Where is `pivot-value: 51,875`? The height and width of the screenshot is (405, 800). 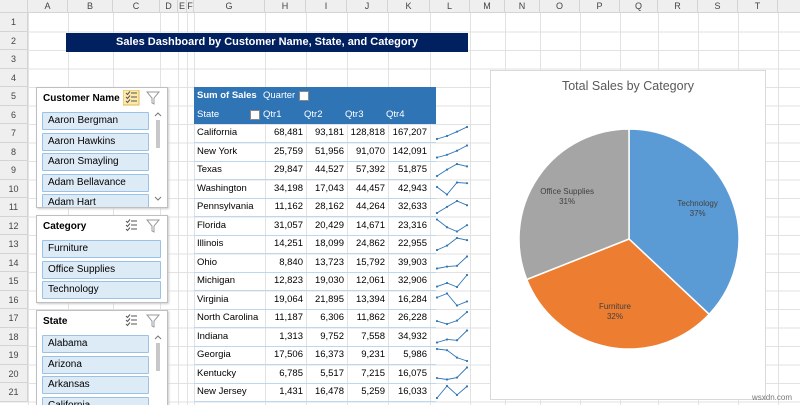 pivot-value: 51,875 is located at coordinates (412, 169).